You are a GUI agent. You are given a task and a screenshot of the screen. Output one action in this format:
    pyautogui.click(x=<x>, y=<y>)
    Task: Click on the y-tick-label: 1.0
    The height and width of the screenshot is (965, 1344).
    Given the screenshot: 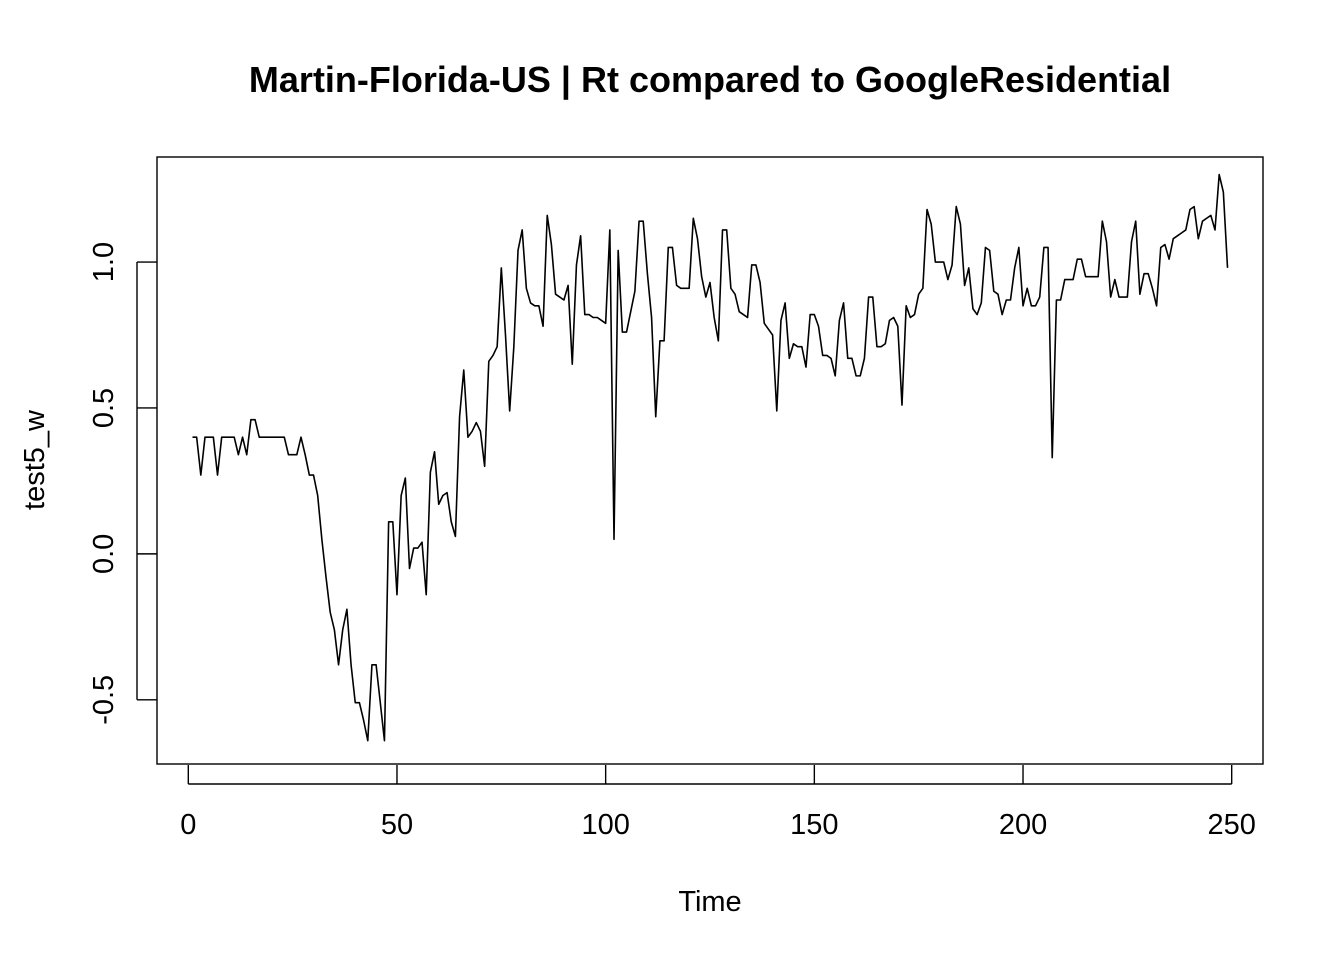 What is the action you would take?
    pyautogui.click(x=104, y=262)
    